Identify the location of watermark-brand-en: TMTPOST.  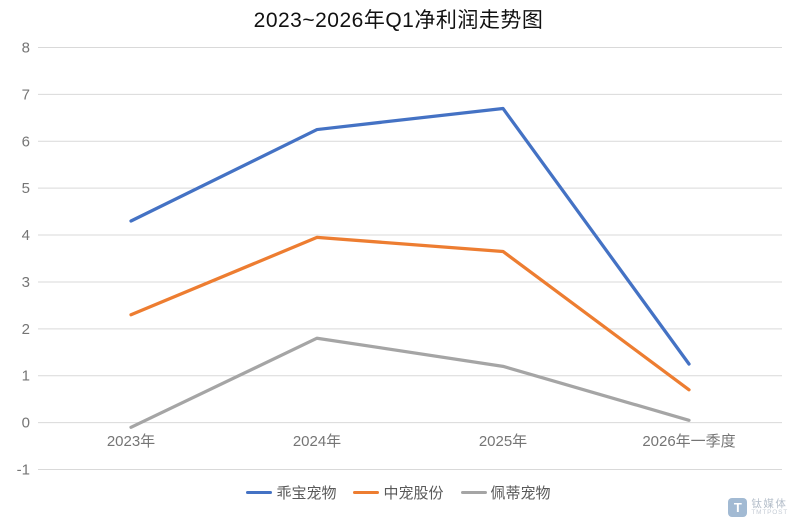
(769, 512).